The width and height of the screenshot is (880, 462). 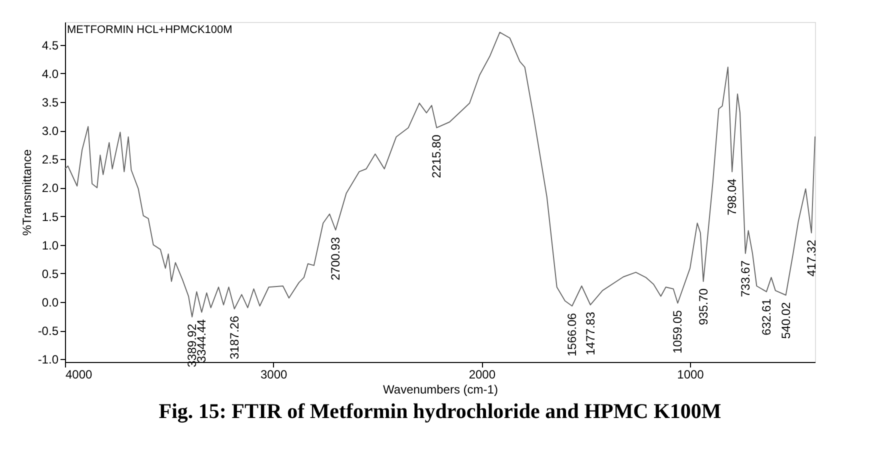 I want to click on y-tick-label: 1.5, so click(x=50, y=217).